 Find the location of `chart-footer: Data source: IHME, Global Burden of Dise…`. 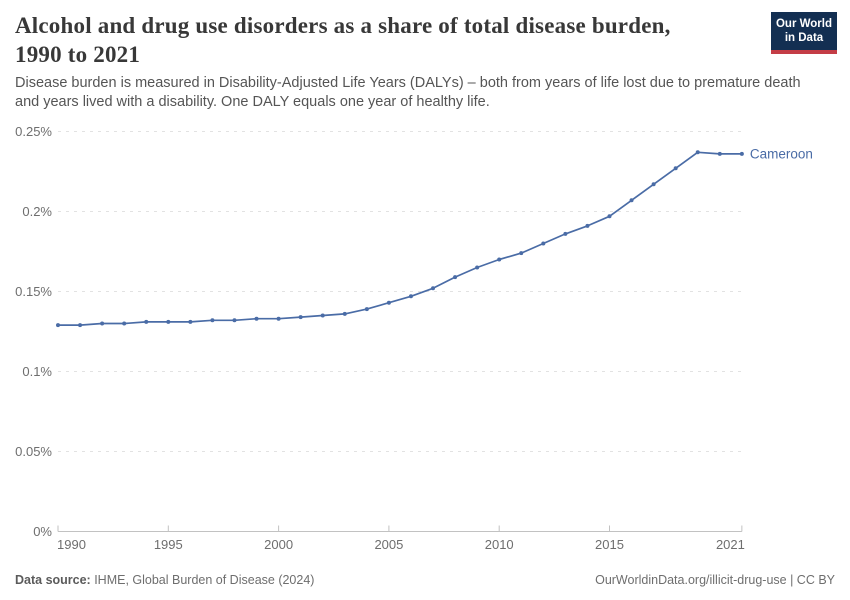

chart-footer: Data source: IHME, Global Burden of Dise… is located at coordinates (425, 580).